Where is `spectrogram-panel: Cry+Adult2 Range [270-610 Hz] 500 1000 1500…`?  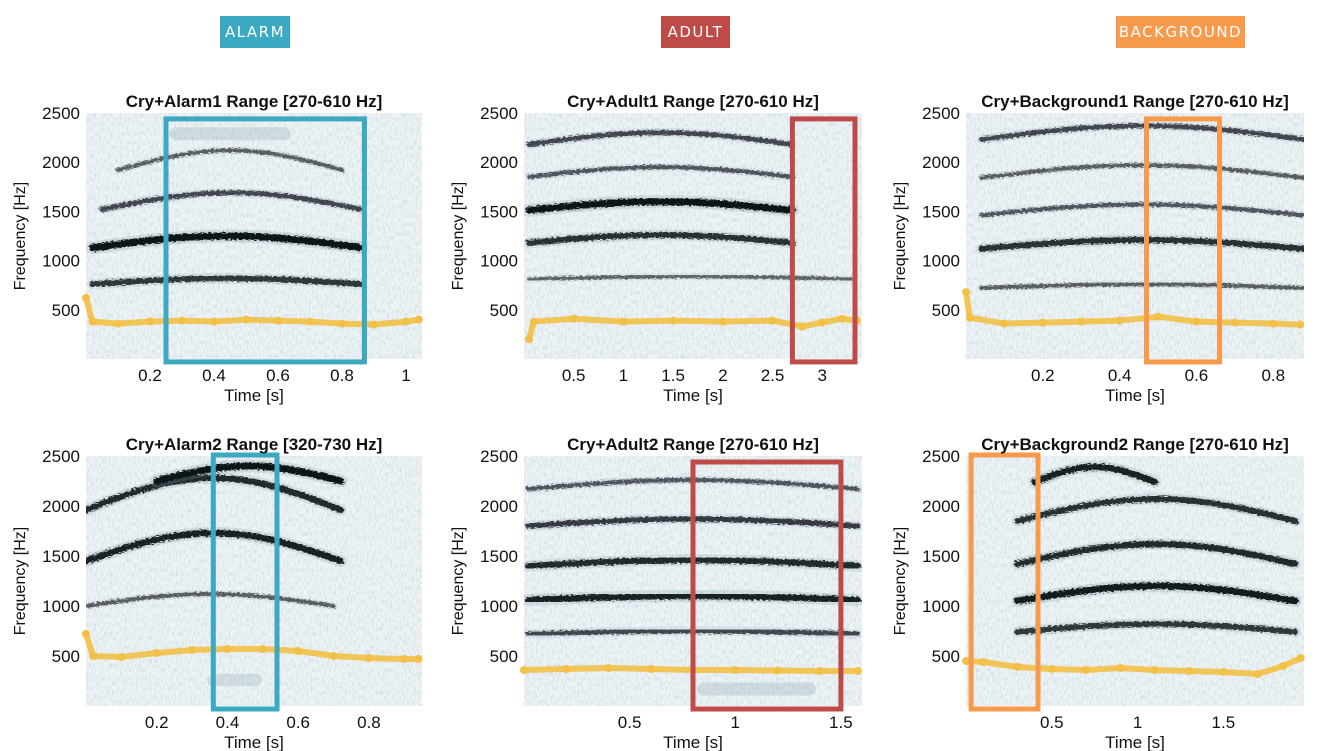 spectrogram-panel: Cry+Adult2 Range [270-610 Hz] 500 1000 1500… is located at coordinates (656, 593).